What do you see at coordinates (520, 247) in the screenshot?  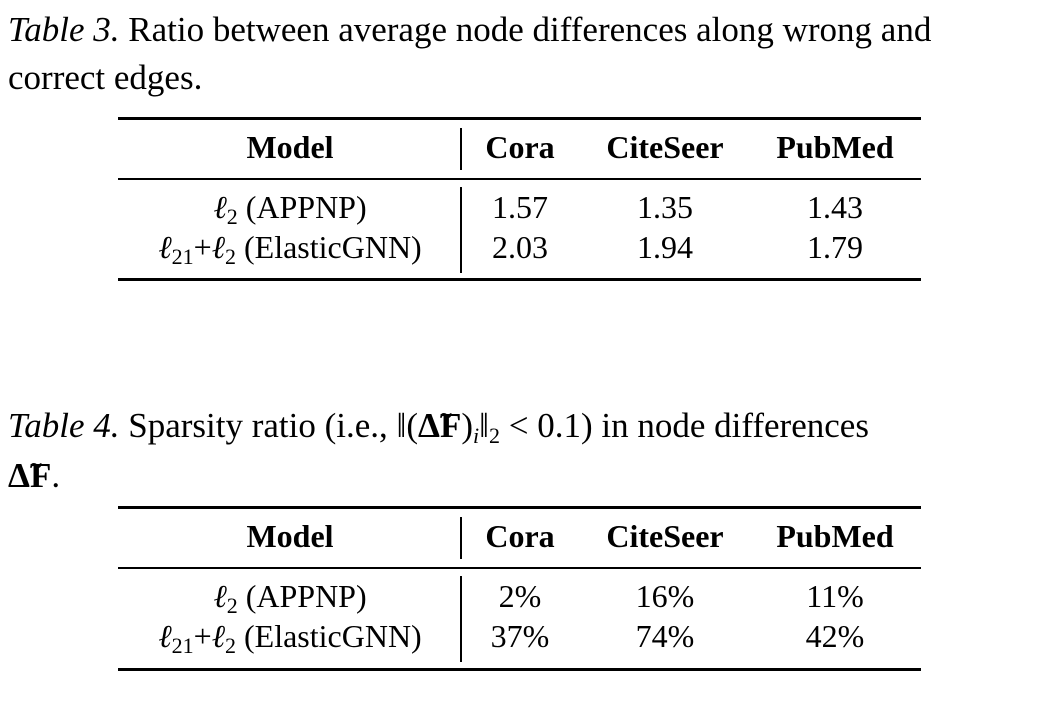 I see `cell-value: 2.03` at bounding box center [520, 247].